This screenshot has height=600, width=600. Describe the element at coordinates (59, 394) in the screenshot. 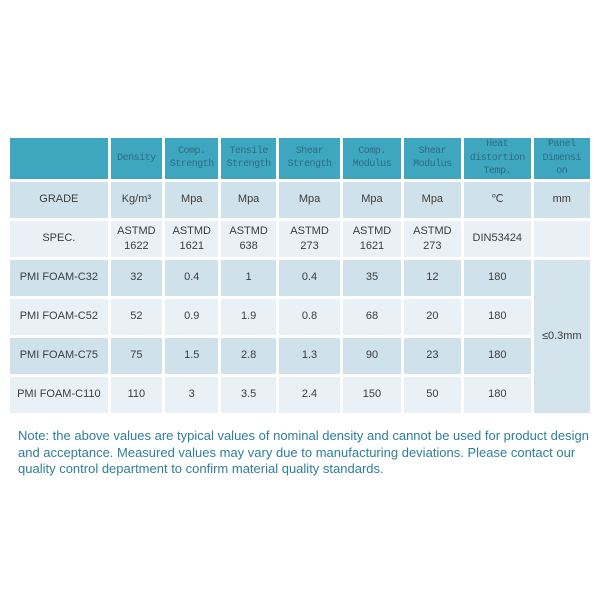

I see `row-label-c110: PMI FOAM-C110` at that location.